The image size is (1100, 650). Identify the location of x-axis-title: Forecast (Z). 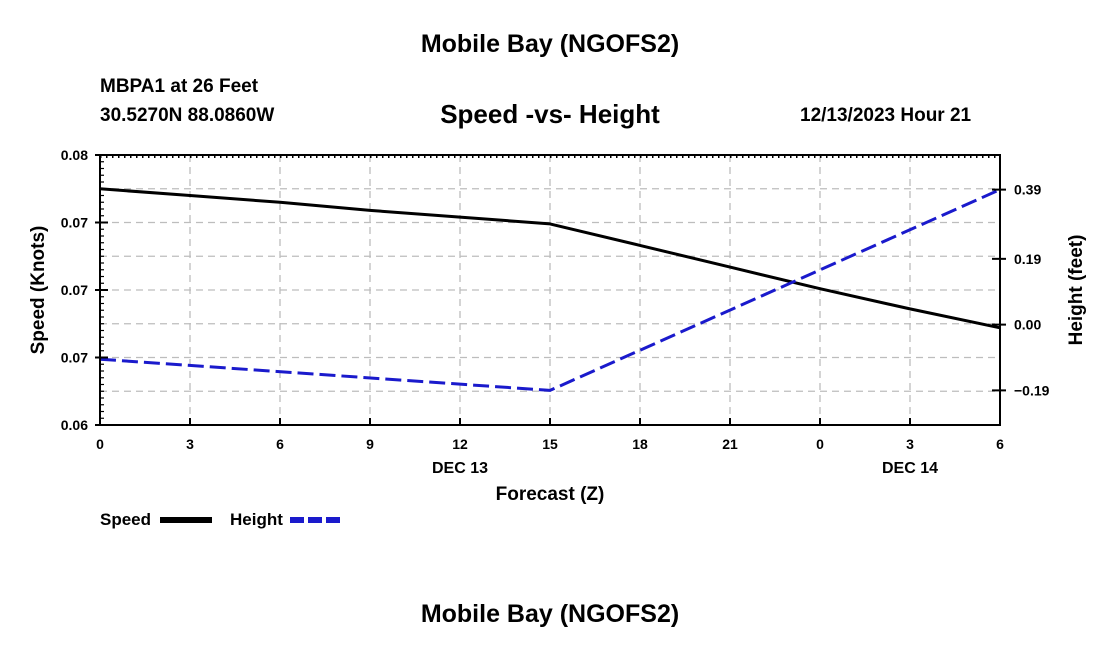
(550, 494).